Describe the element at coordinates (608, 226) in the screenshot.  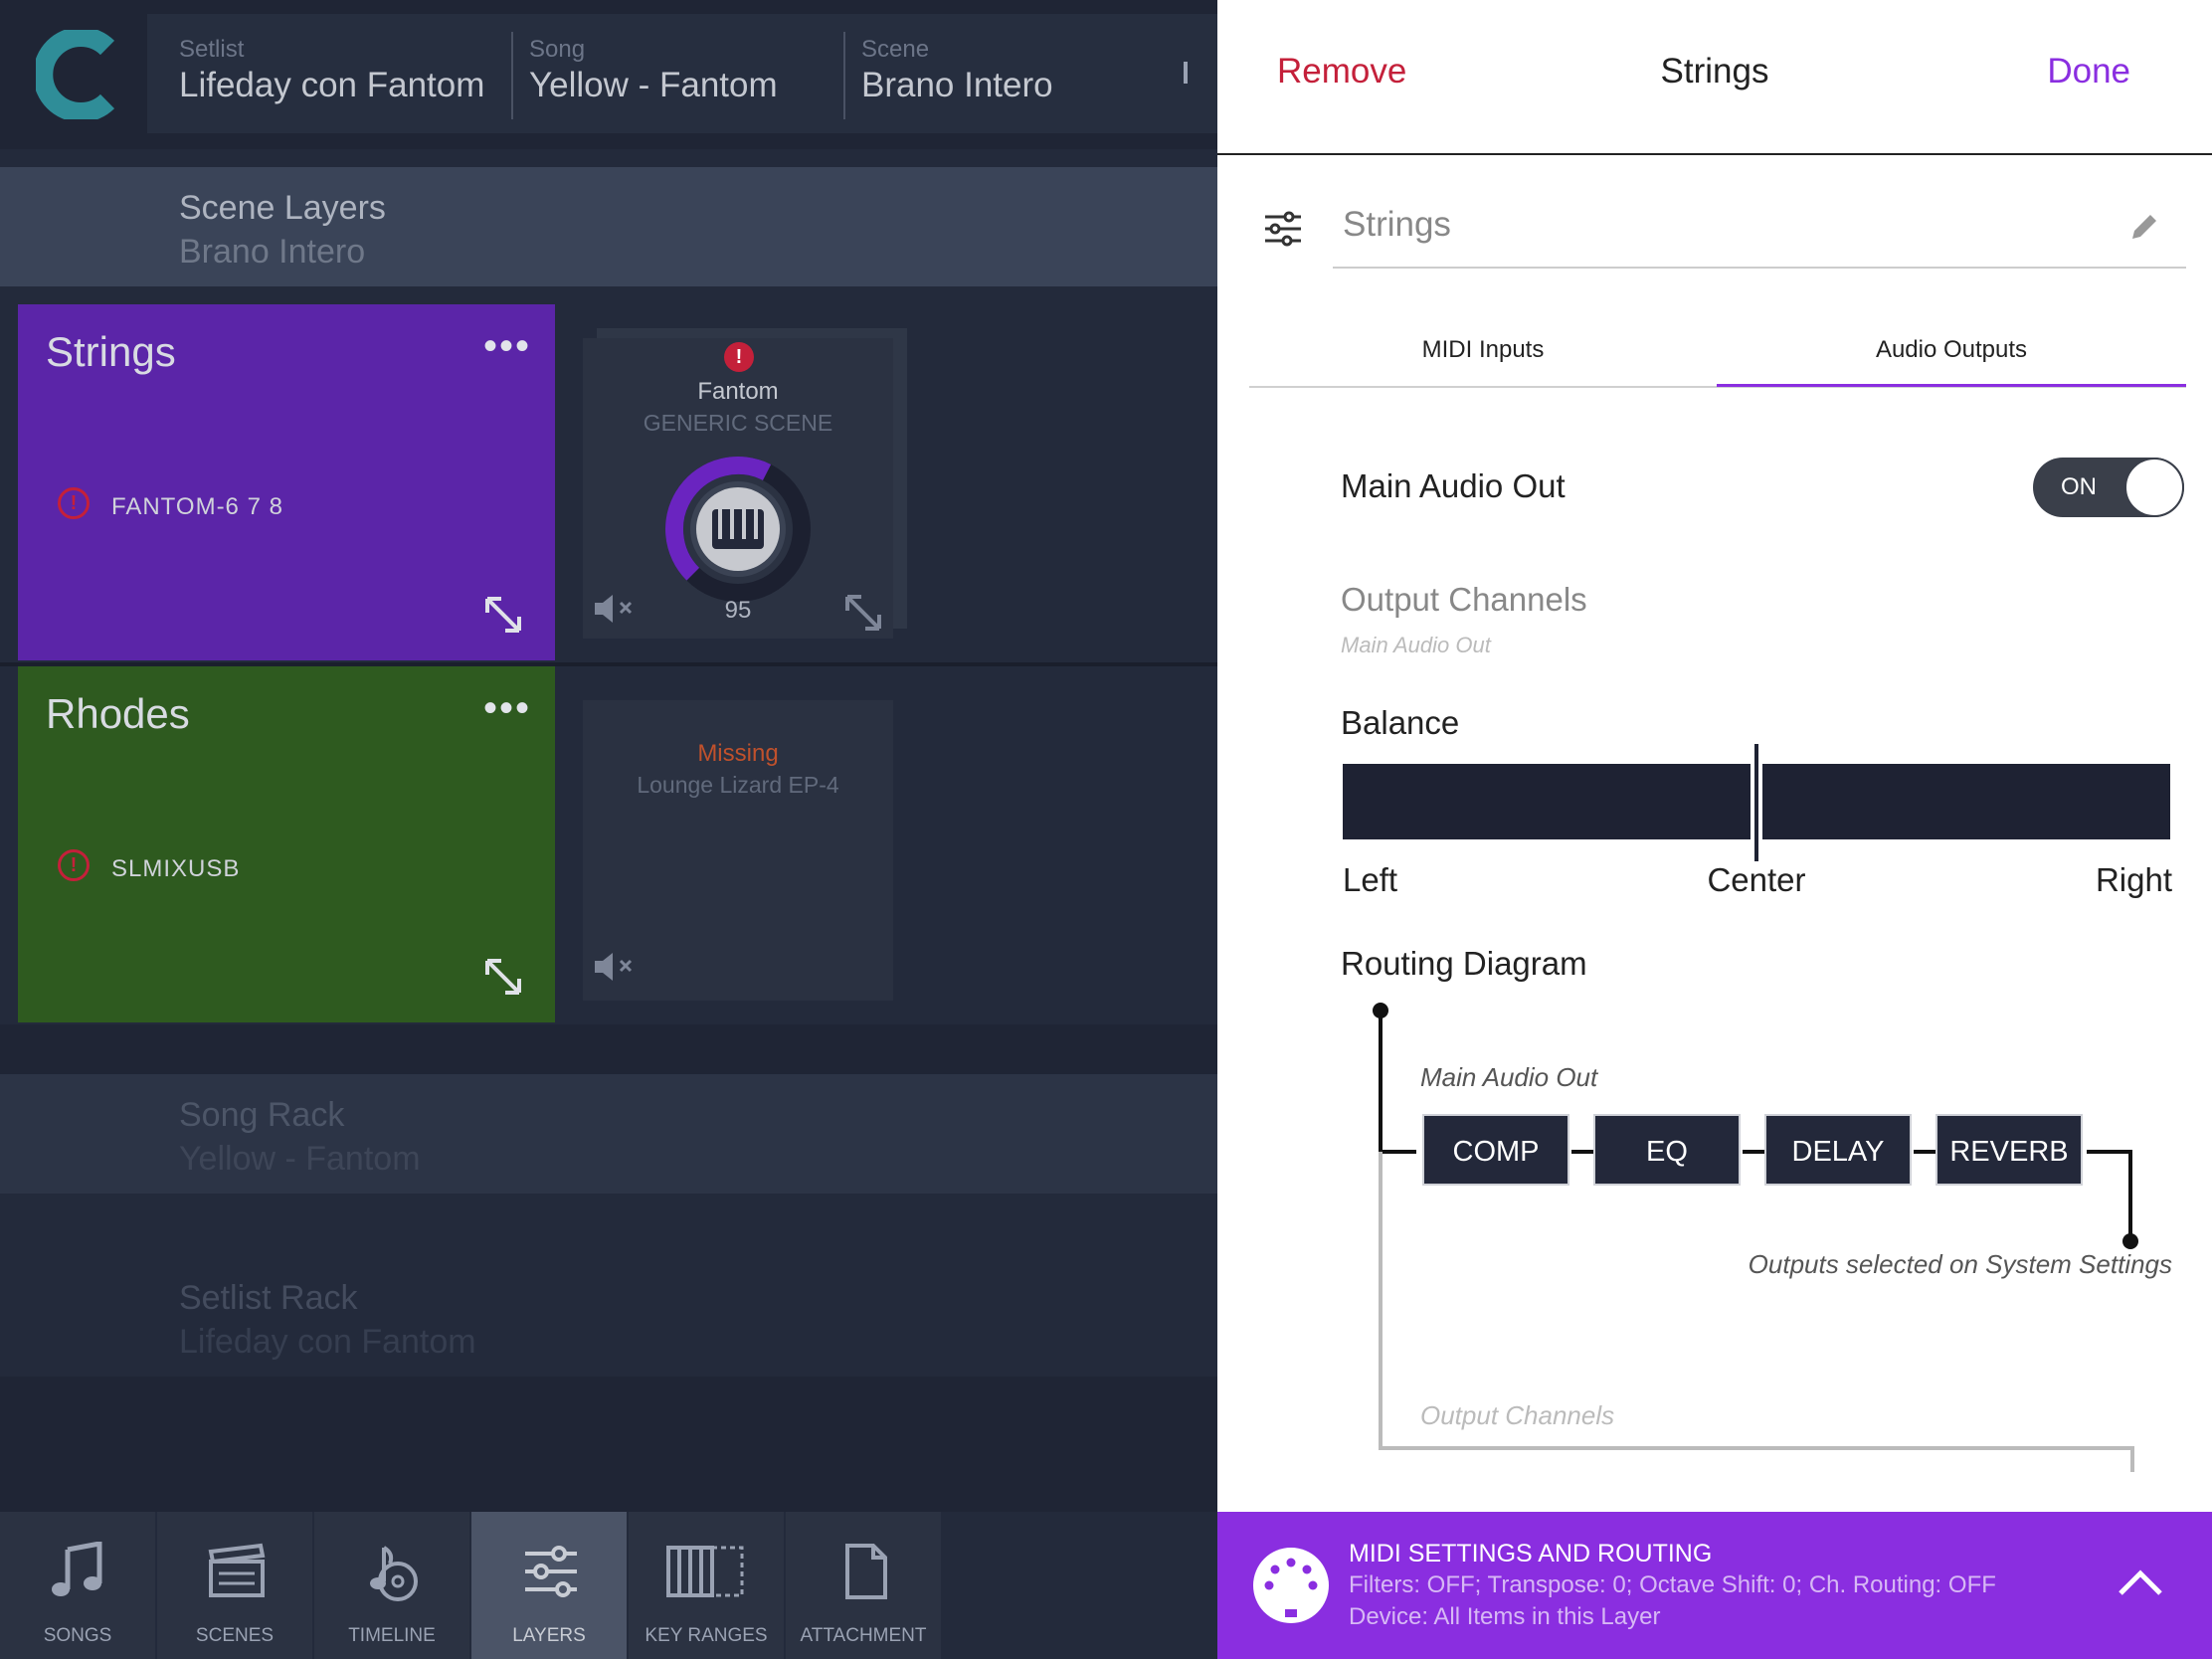
I see `scene-layers-header: Scene Layers Brano Intero` at that location.